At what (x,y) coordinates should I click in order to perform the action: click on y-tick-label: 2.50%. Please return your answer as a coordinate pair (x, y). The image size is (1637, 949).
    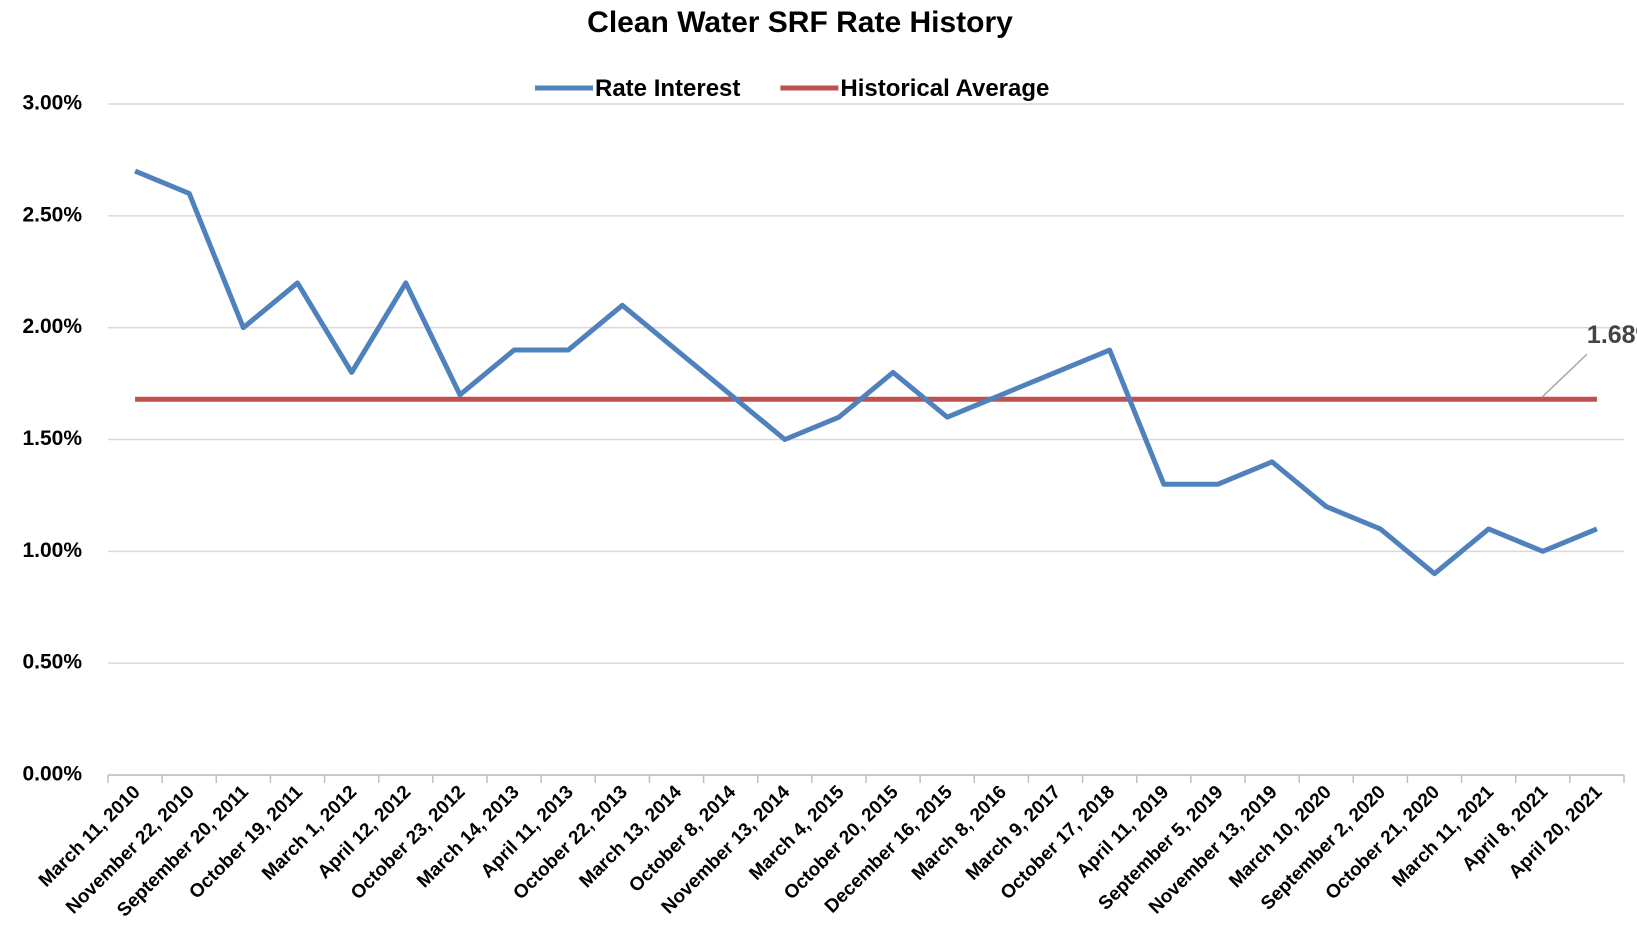
    Looking at the image, I should click on (52, 214).